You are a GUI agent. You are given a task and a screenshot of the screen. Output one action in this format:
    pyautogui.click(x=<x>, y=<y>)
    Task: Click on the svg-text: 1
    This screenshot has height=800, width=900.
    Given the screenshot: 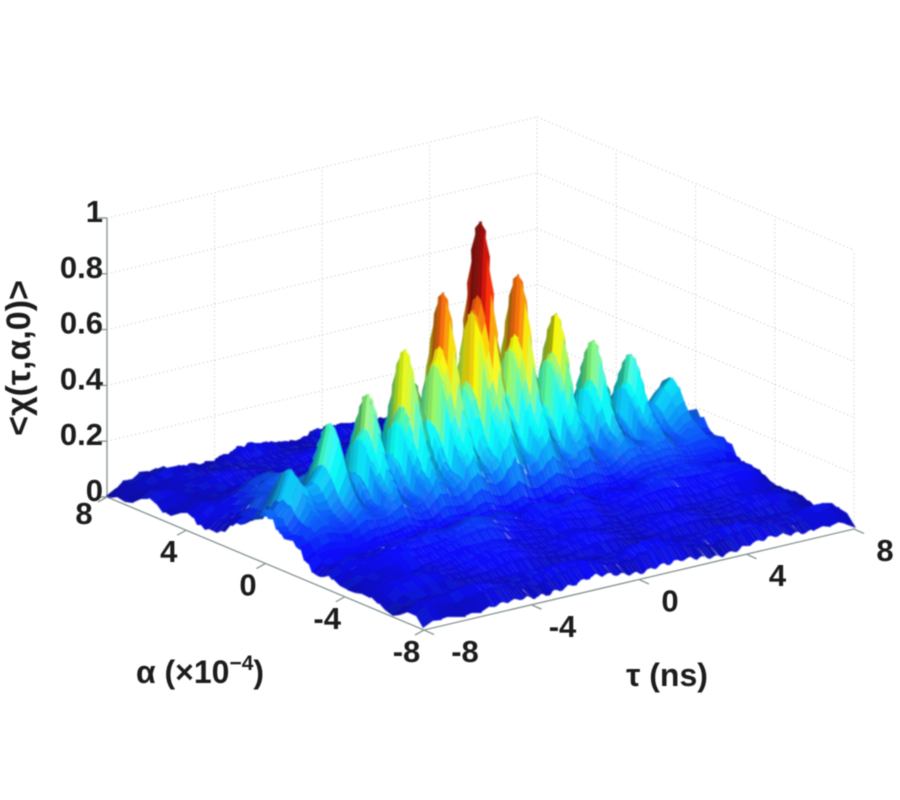 What is the action you would take?
    pyautogui.click(x=94, y=211)
    